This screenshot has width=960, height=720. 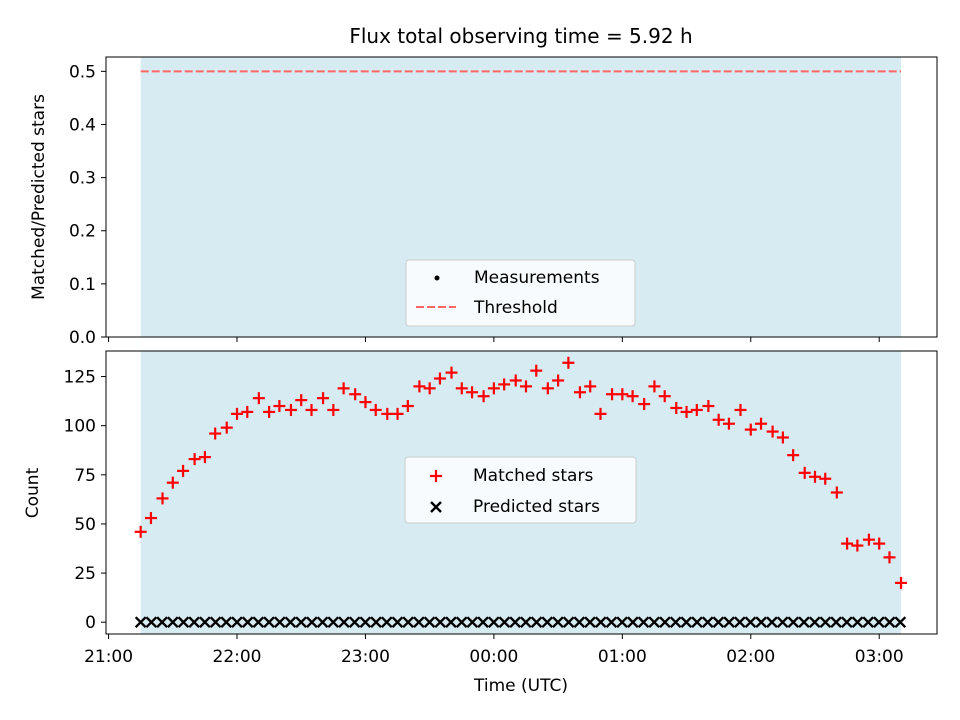 I want to click on top-legend-box, so click(x=520, y=293).